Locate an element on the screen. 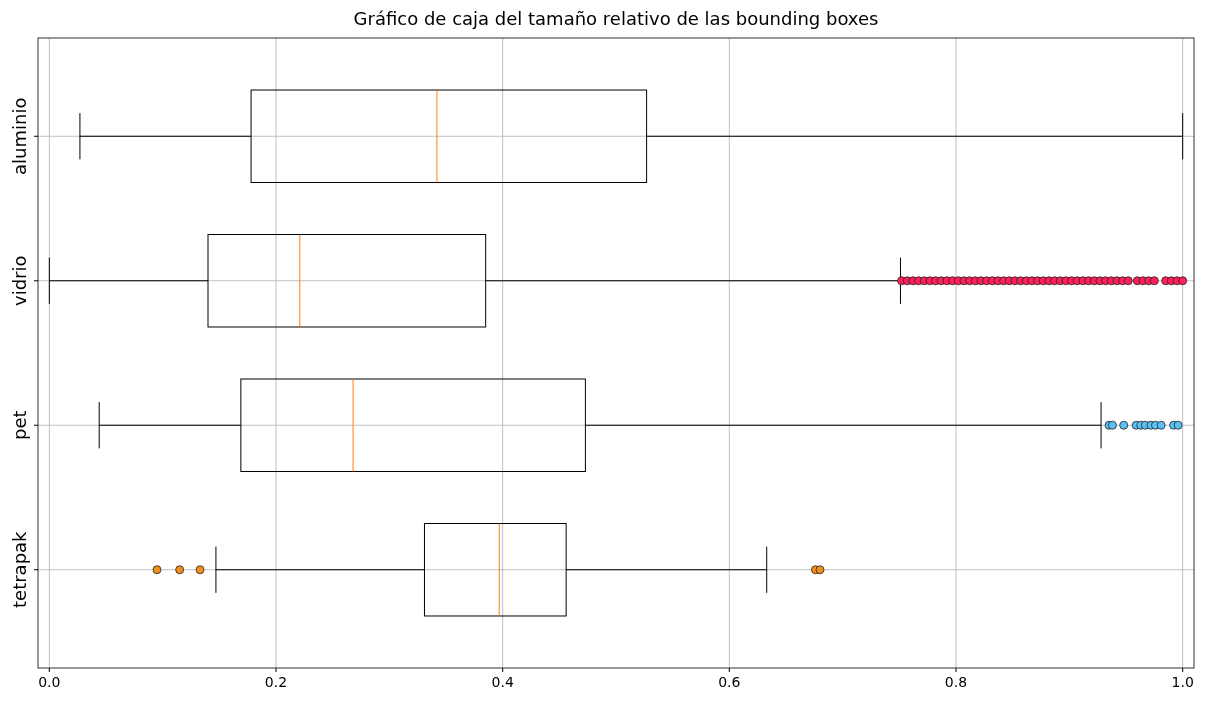 This screenshot has width=1209, height=701. chart-title: Gráfico de caja del tamaño relativo de las bounding boxes is located at coordinates (616, 18).